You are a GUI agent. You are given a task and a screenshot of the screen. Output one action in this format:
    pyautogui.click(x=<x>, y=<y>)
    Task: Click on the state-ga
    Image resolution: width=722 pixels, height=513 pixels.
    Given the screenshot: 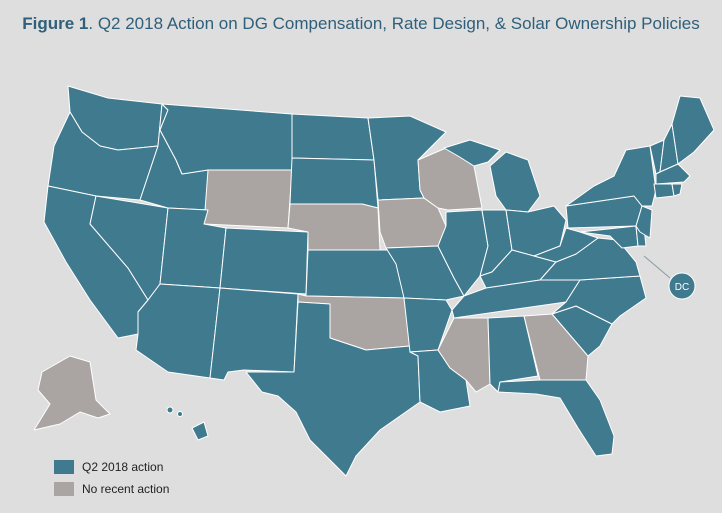 What is the action you would take?
    pyautogui.click(x=556, y=347)
    